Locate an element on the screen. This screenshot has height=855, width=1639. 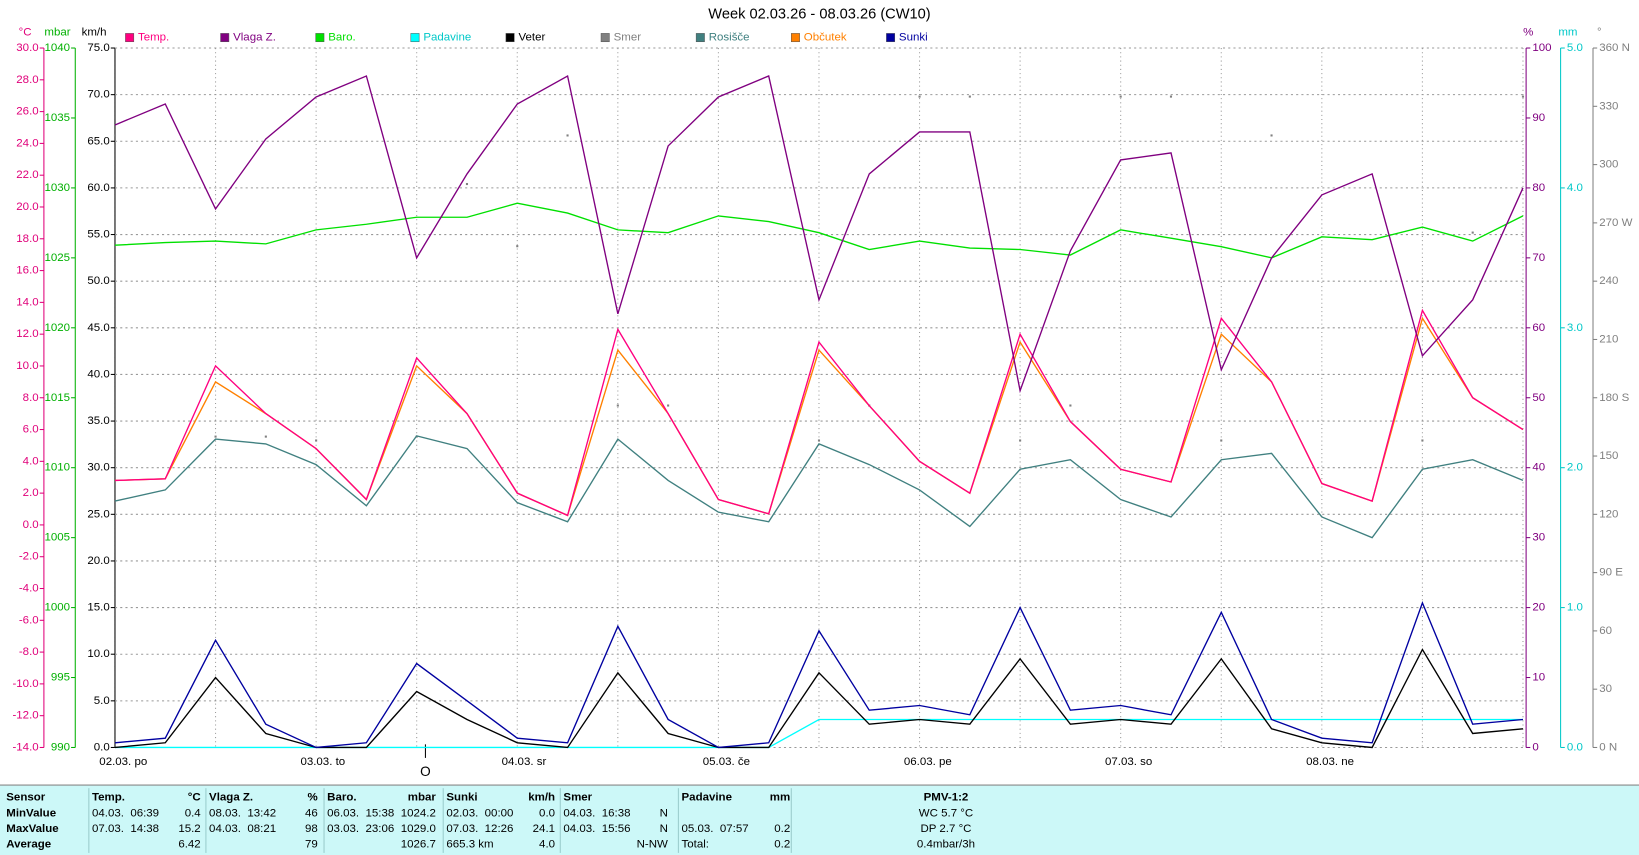
axis-unit: mm is located at coordinates (1567, 32).